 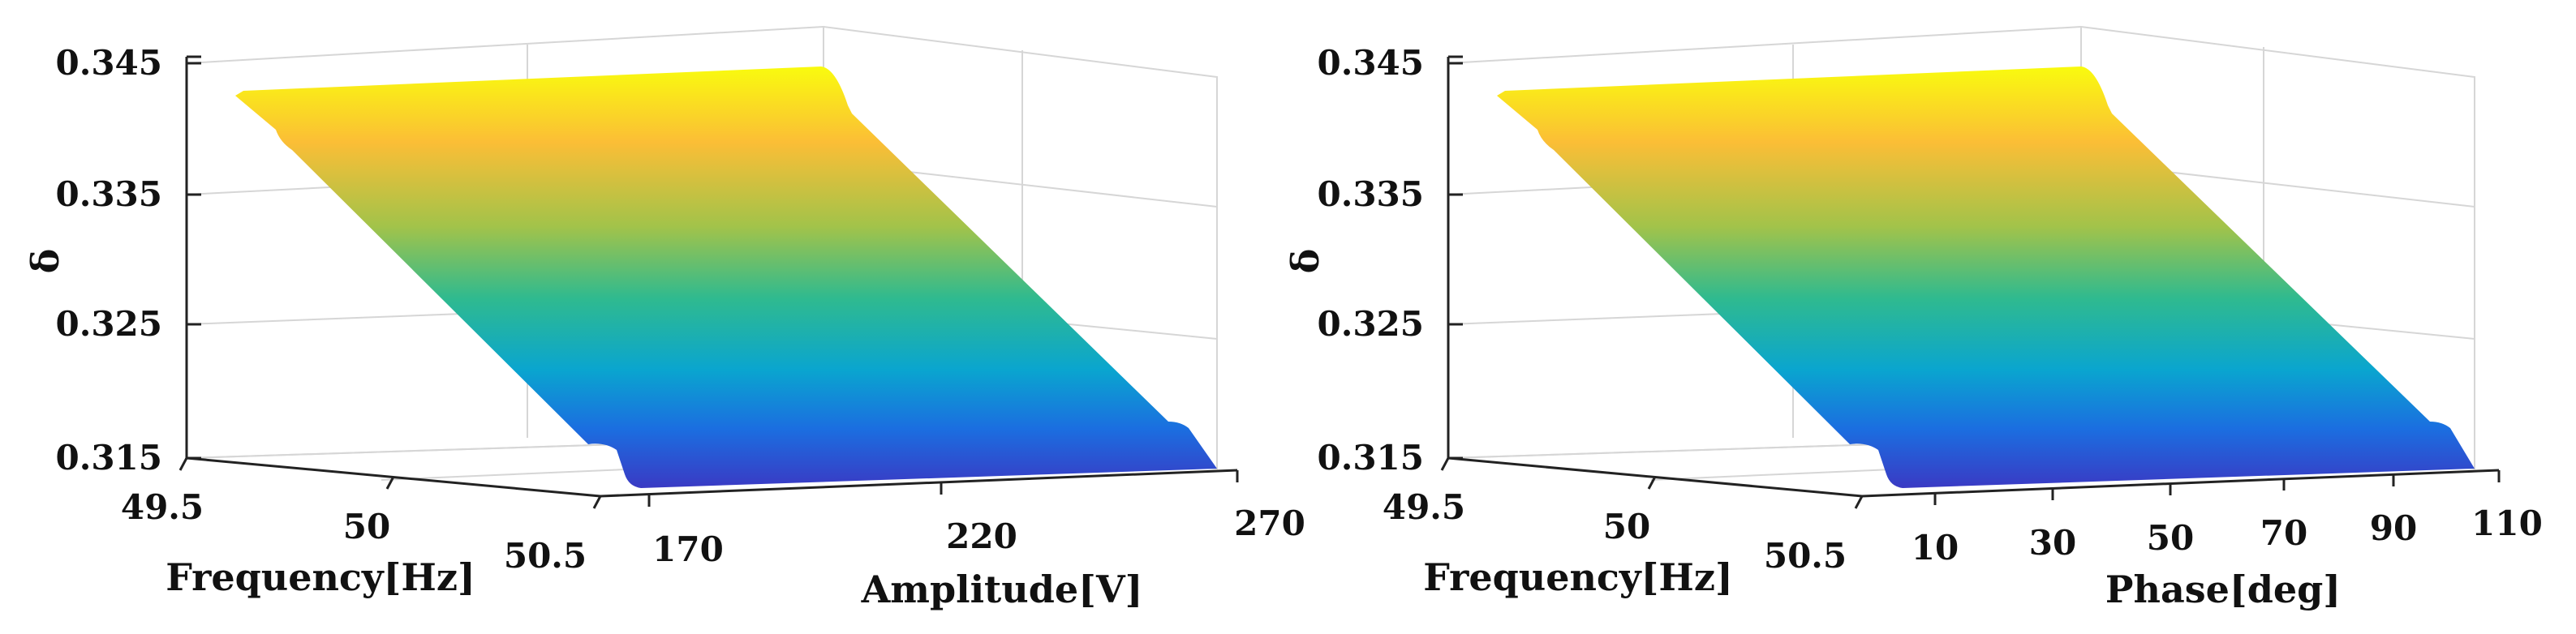 What do you see at coordinates (1370, 324) in the screenshot?
I see `right-z-tick-0.325: 0.325` at bounding box center [1370, 324].